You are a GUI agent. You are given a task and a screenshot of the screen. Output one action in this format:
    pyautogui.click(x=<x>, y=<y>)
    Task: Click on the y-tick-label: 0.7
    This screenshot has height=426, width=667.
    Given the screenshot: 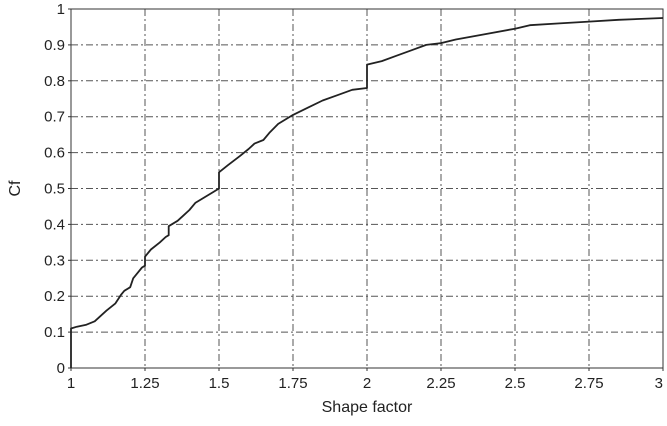 What is the action you would take?
    pyautogui.click(x=54, y=117)
    